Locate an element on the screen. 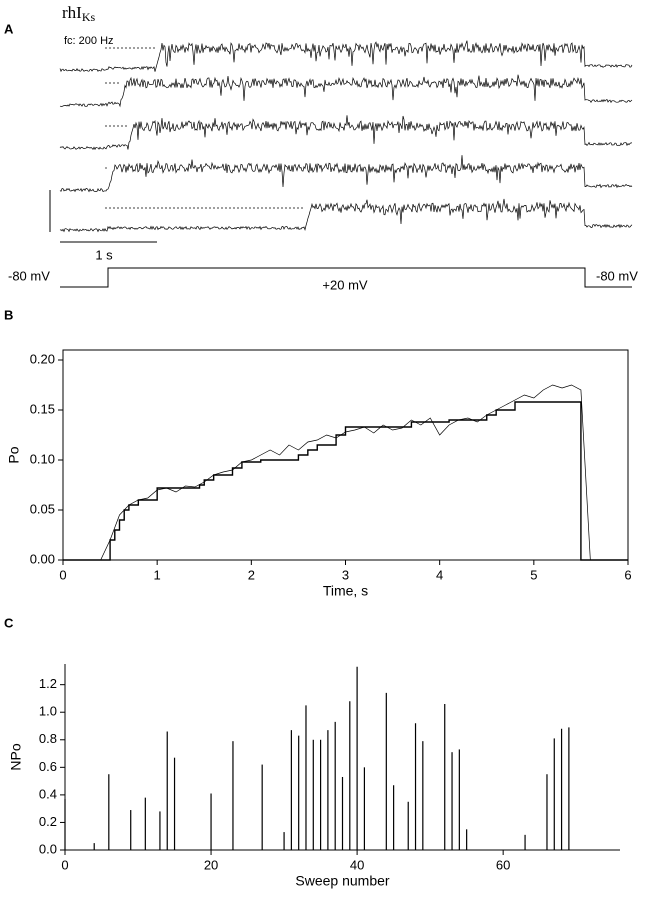 Image resolution: width=645 pixels, height=900 pixels. title-main: rhI is located at coordinates (72, 12).